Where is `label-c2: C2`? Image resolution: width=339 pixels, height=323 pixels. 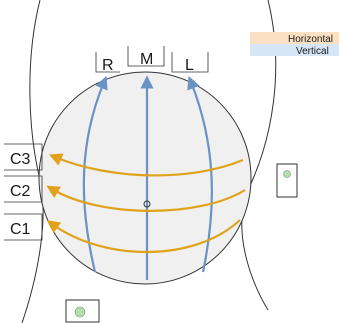 label-c2: C2 is located at coordinates (20, 191).